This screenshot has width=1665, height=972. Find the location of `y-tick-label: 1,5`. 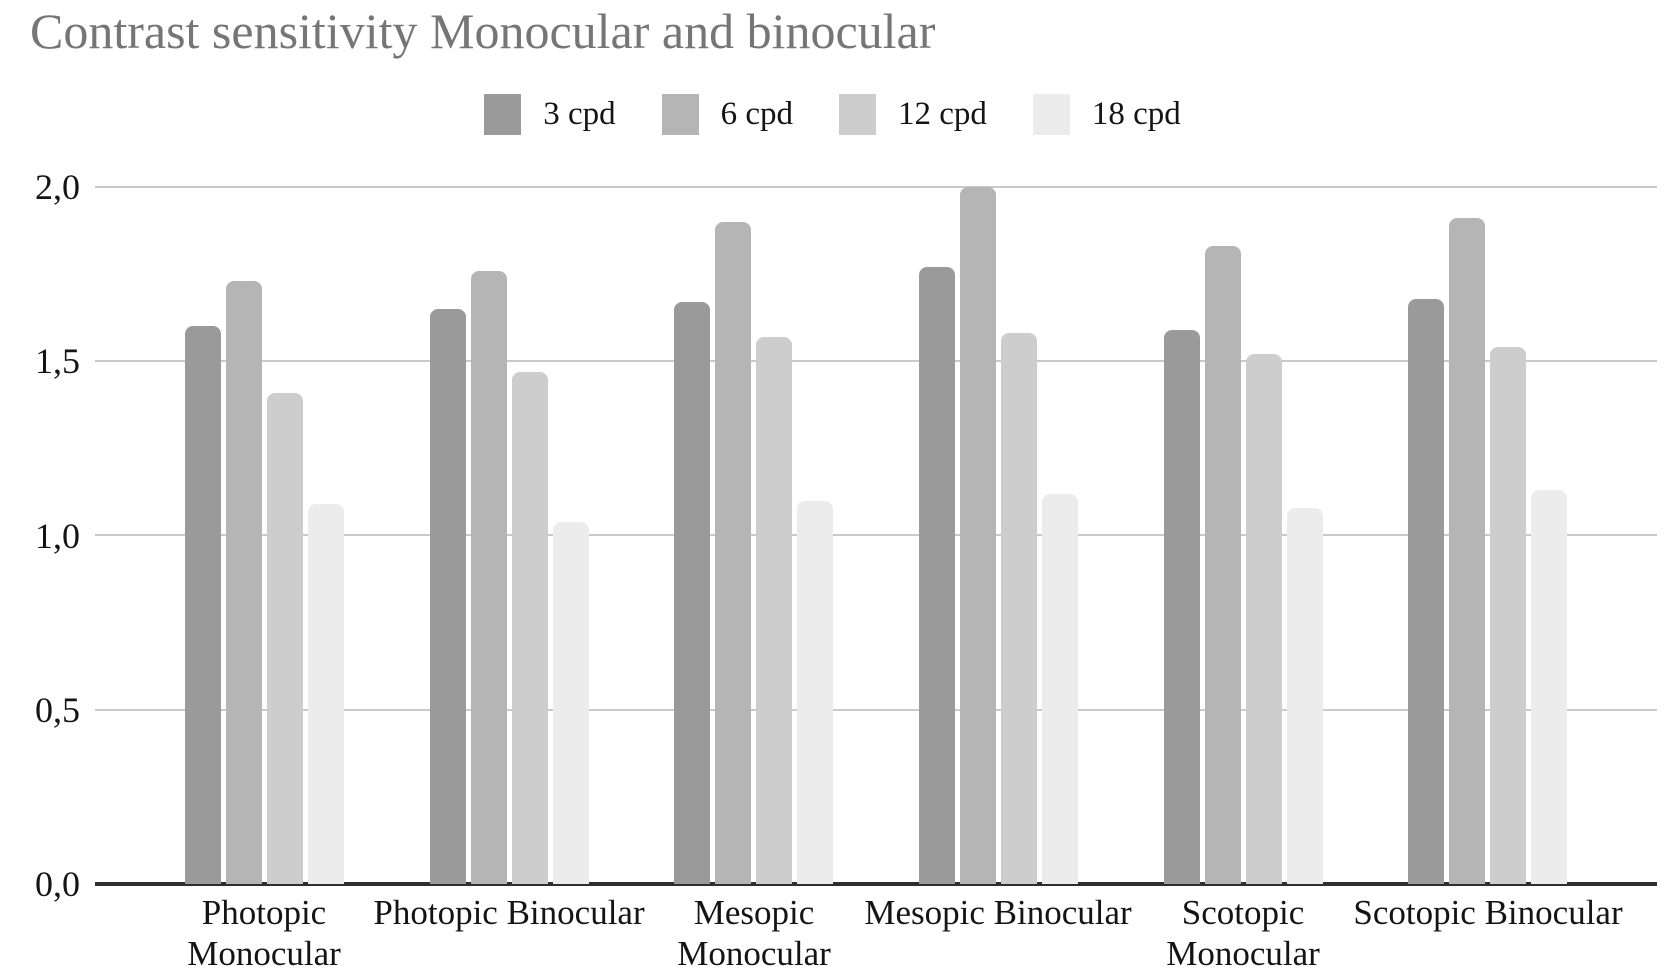

y-tick-label: 1,5 is located at coordinates (57, 361).